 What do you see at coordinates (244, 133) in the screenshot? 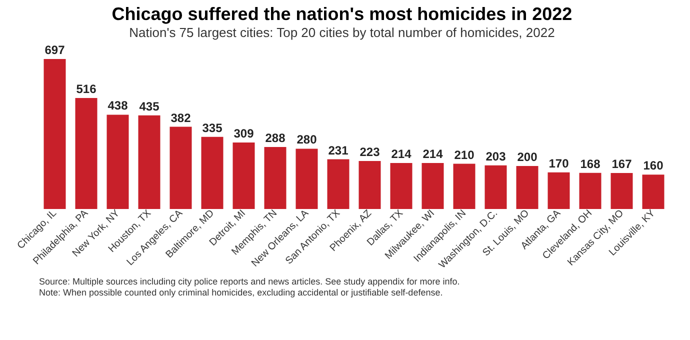
I see `data-label: 309` at bounding box center [244, 133].